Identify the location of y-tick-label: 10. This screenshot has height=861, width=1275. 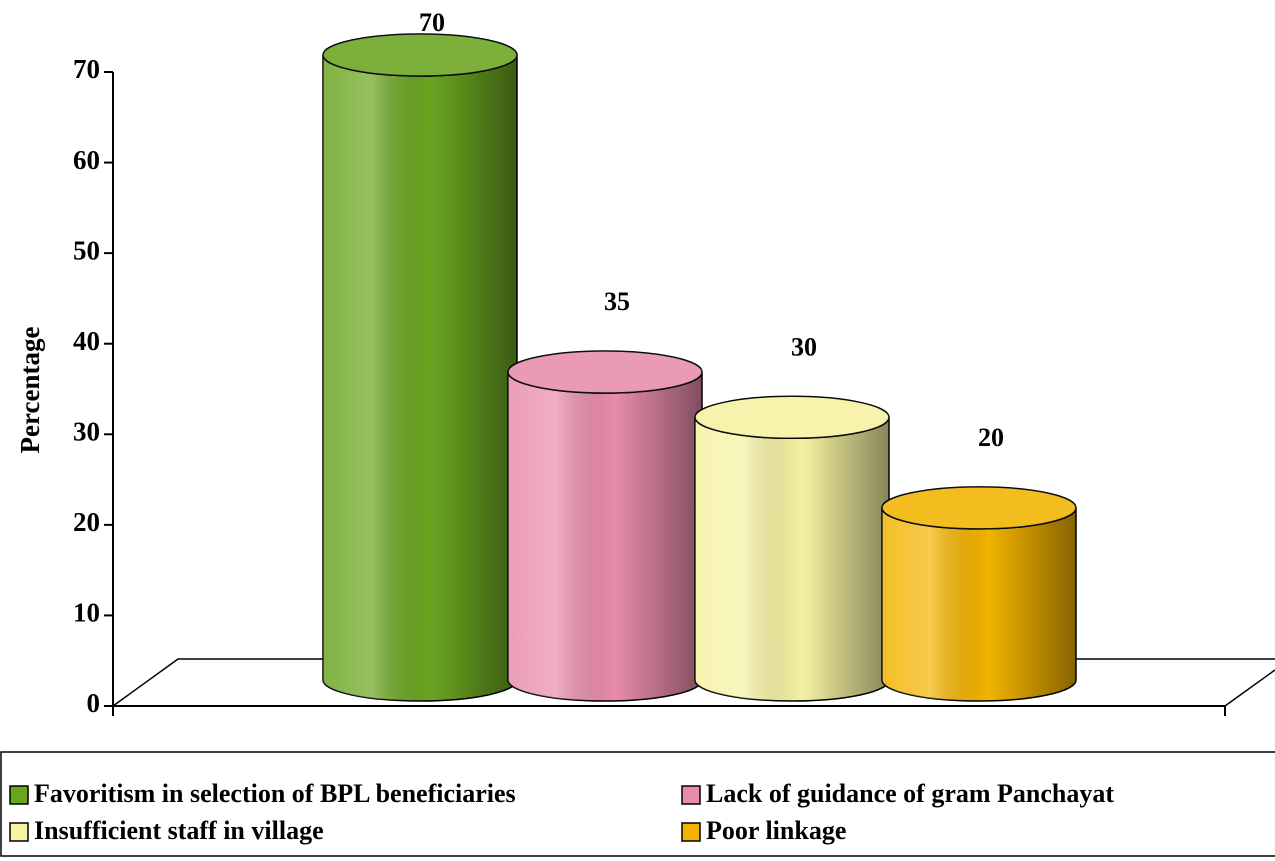
(86, 613).